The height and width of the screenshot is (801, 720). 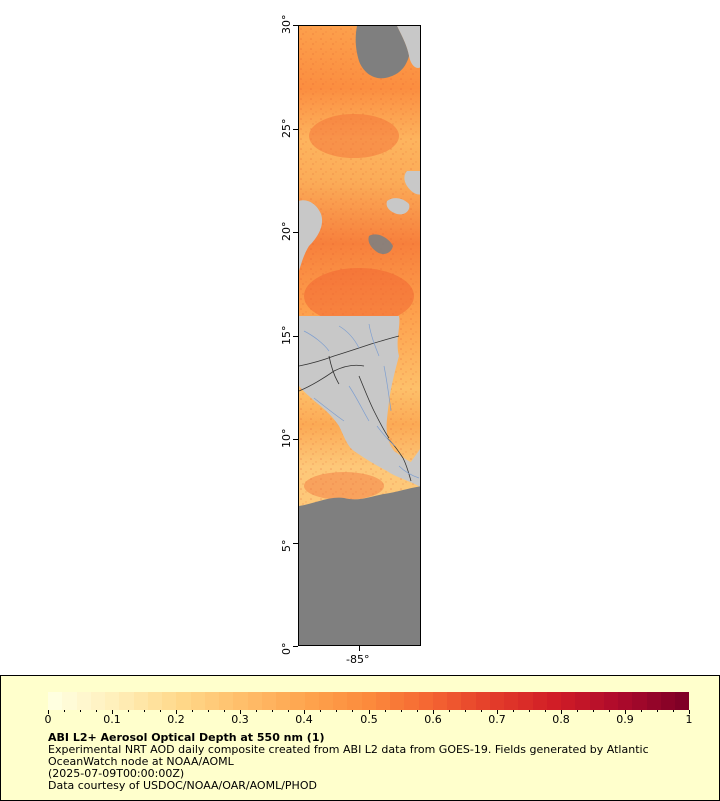 What do you see at coordinates (286, 649) in the screenshot?
I see `lat-tick-label: 0°` at bounding box center [286, 649].